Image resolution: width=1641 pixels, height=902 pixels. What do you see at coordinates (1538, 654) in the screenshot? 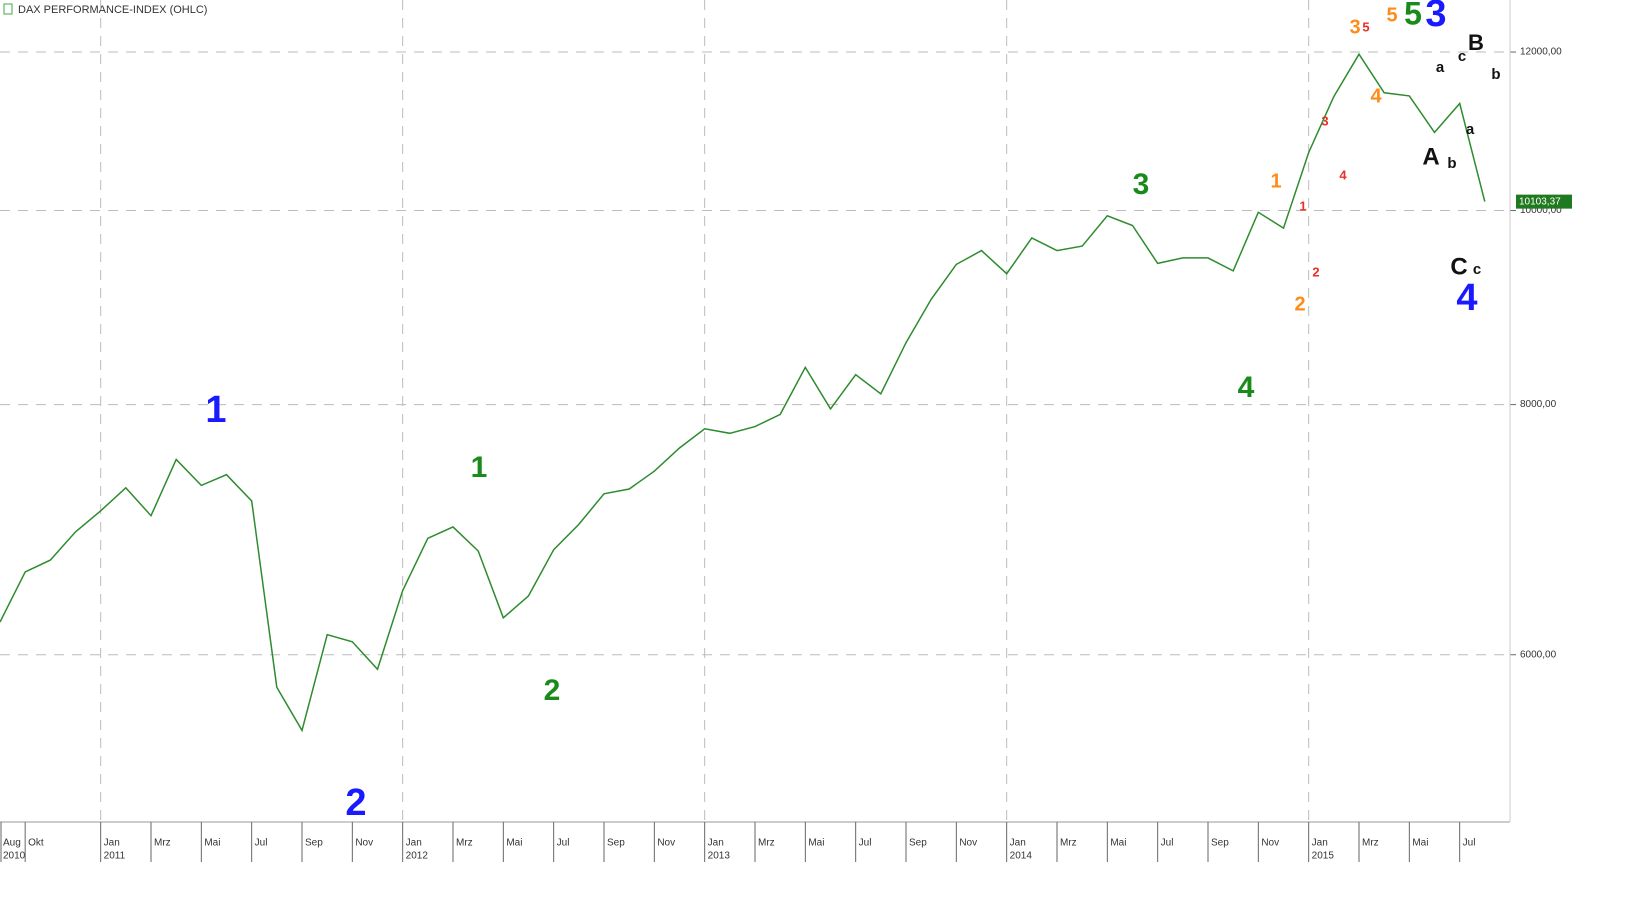
I see `y-tick-label: 6000,00` at bounding box center [1538, 654].